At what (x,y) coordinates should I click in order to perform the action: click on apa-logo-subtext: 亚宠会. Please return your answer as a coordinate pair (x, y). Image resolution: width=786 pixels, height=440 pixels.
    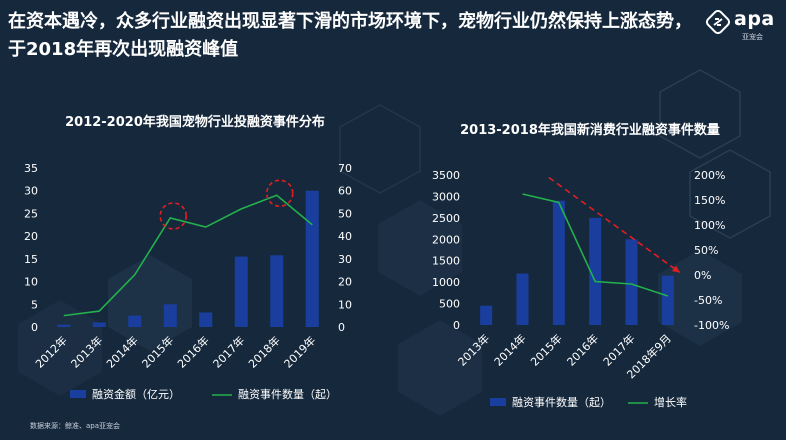
    Looking at the image, I should click on (752, 37).